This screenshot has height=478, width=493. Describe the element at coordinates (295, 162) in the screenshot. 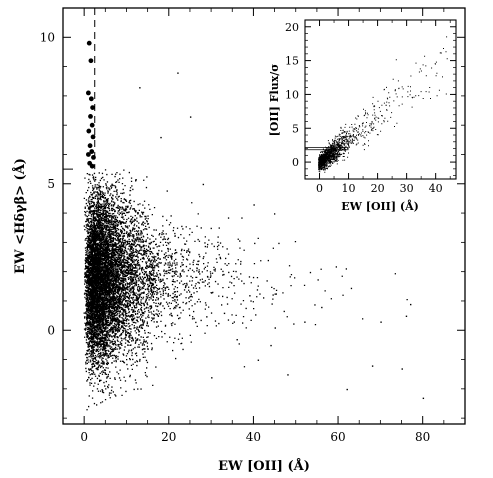

I see `inset-y-tick-label: 0` at that location.